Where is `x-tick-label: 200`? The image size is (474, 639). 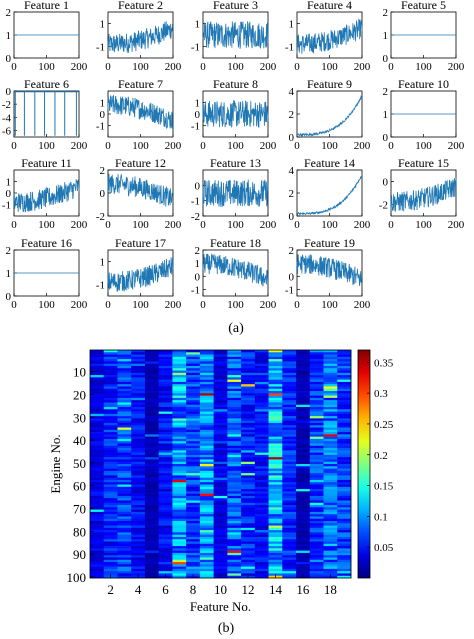
x-tick-label: 200 is located at coordinates (173, 67).